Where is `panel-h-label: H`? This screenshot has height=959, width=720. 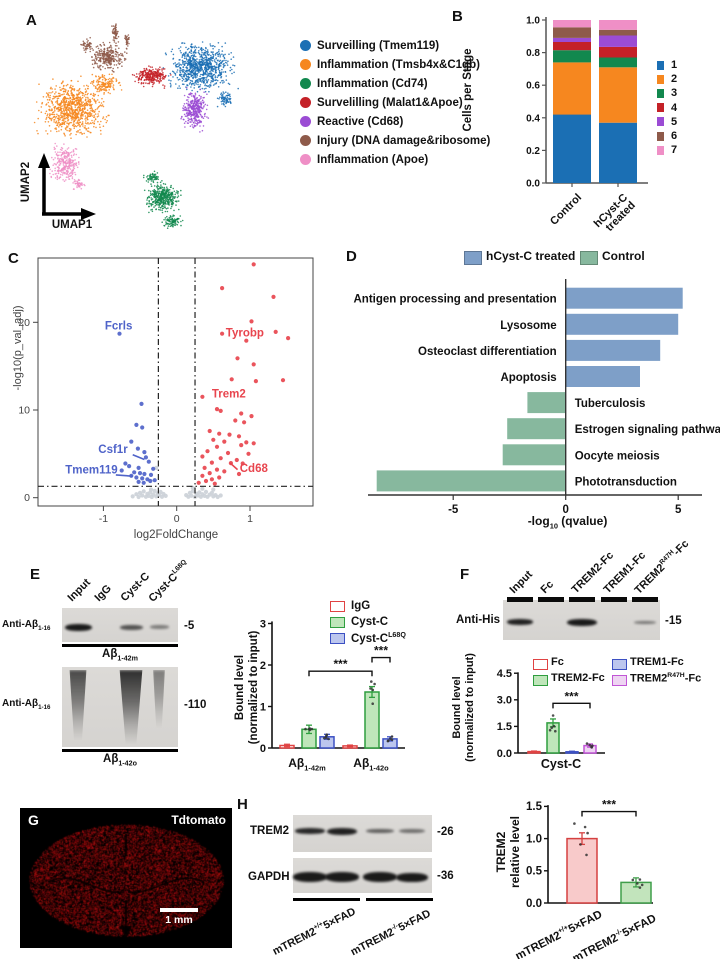 panel-h-label: H is located at coordinates (242, 804).